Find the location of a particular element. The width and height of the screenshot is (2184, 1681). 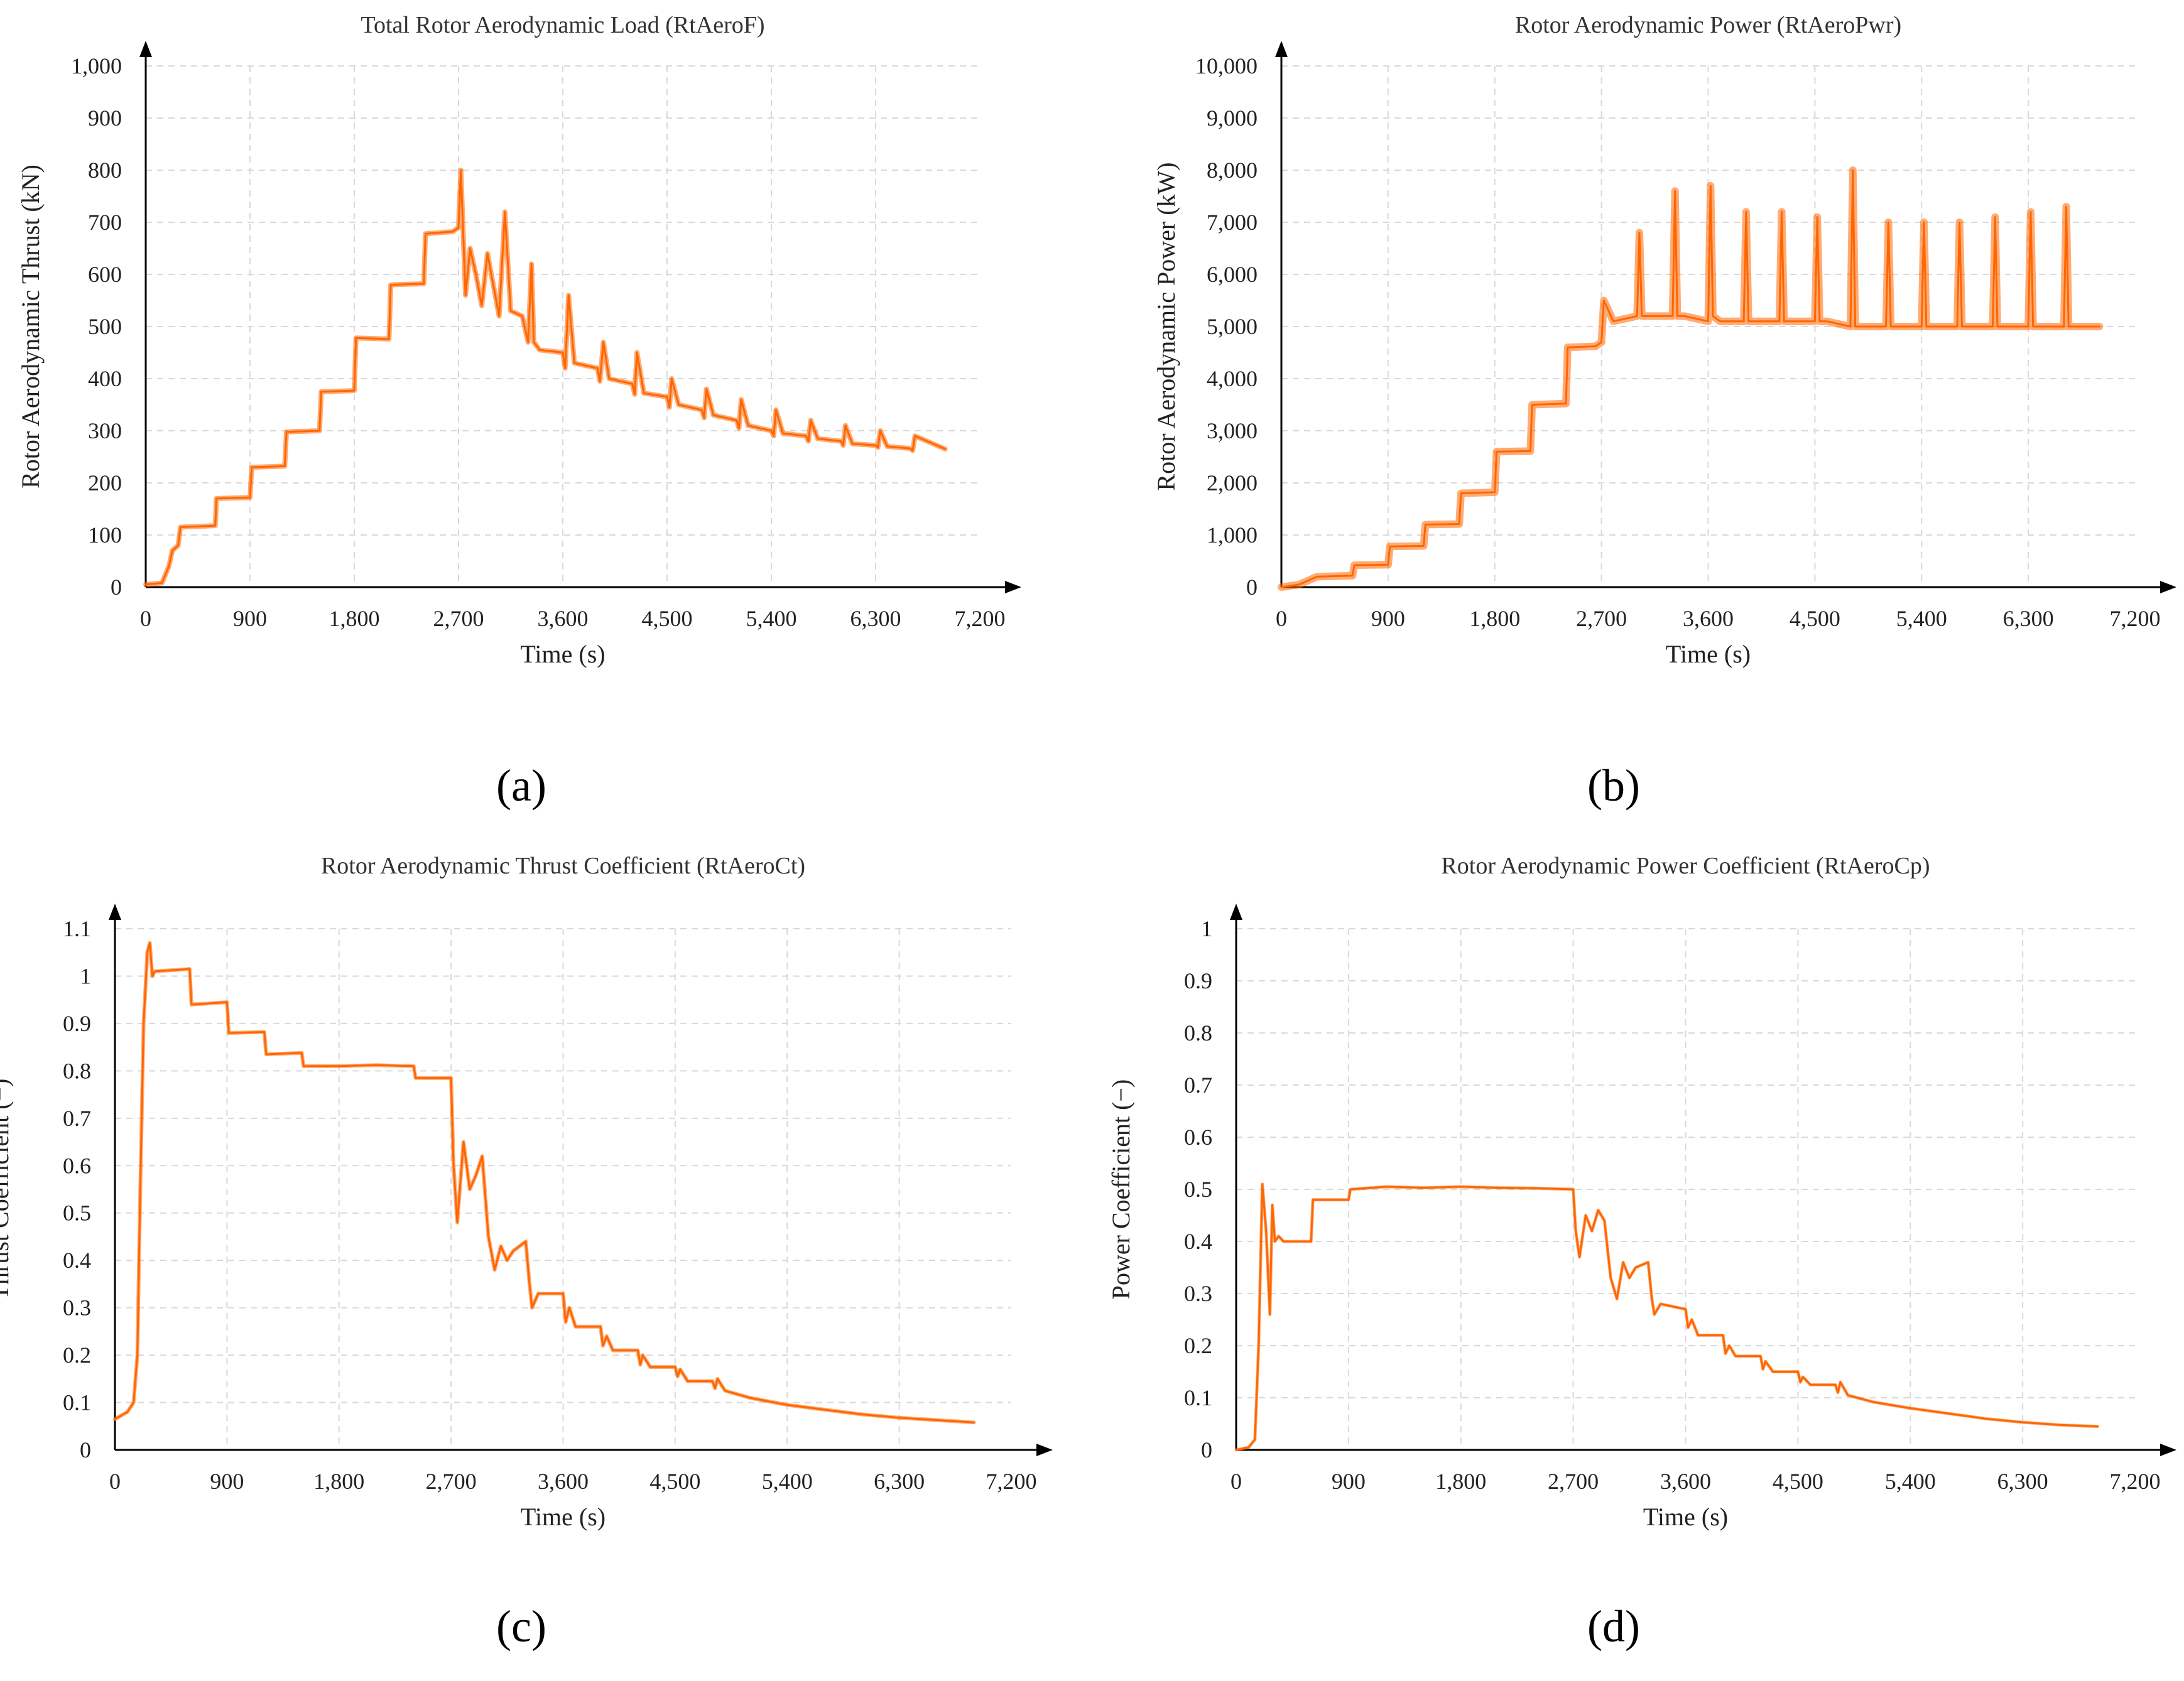

y-tick-label: 3,000 is located at coordinates (1232, 430).